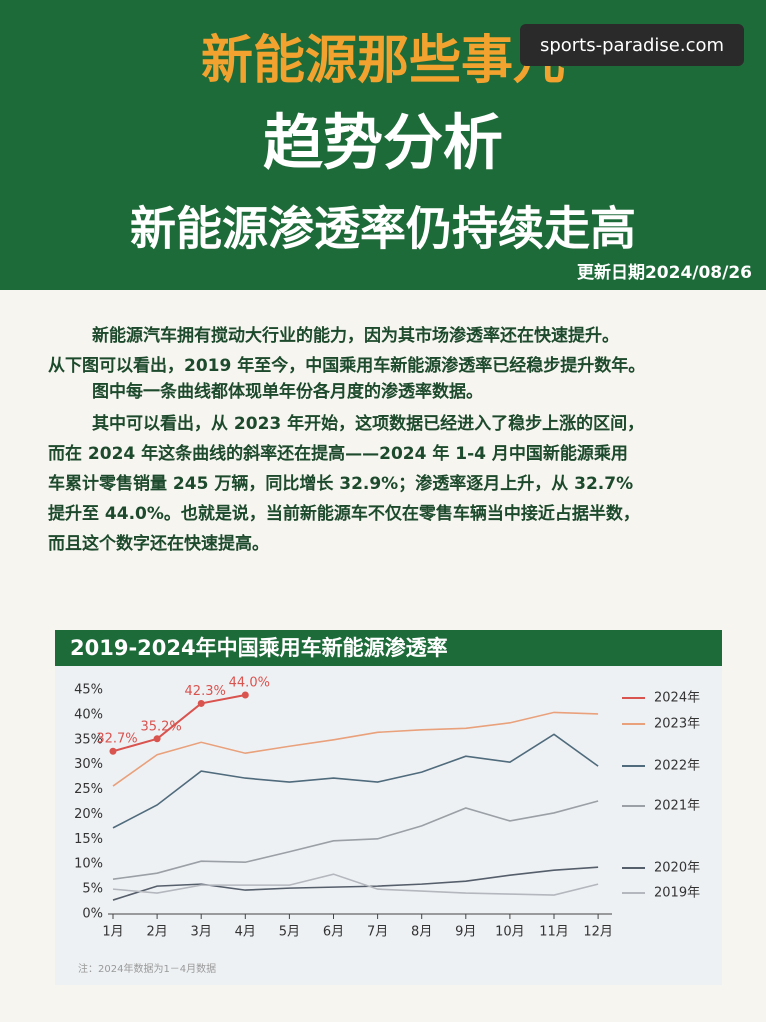 This screenshot has height=1022, width=766. What do you see at coordinates (510, 932) in the screenshot?
I see `x-tick-label: 10月` at bounding box center [510, 932].